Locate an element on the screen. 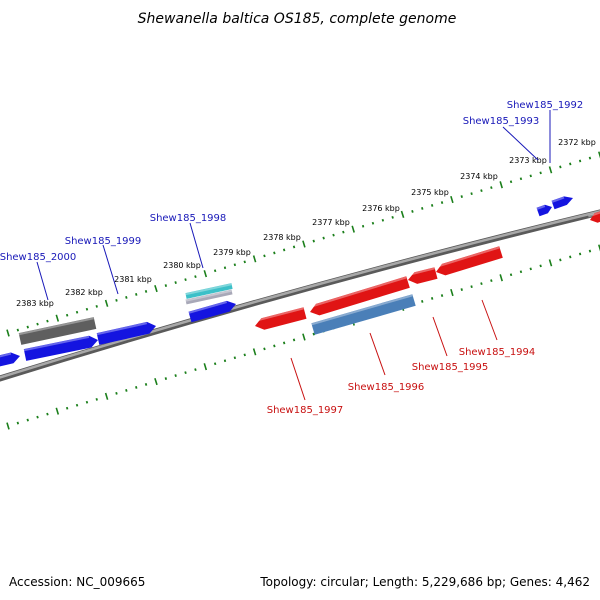 This screenshot has width=600, height=600. gene-cyan-feature is located at coordinates (209, 291).